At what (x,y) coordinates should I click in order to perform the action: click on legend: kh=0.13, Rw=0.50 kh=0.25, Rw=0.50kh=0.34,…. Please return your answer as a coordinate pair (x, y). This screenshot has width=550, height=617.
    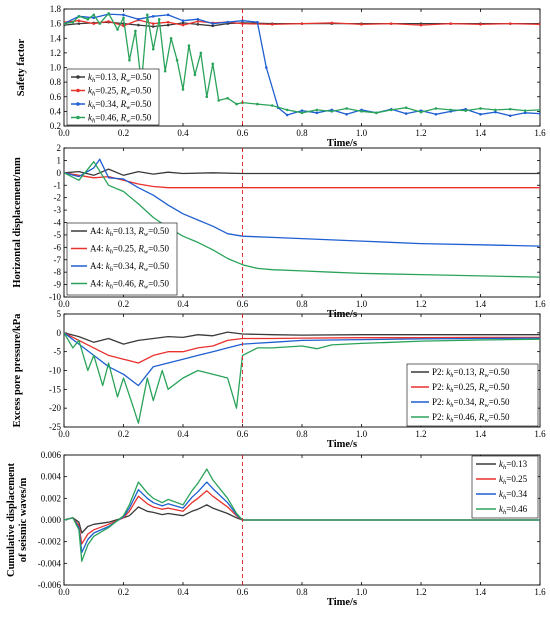
    Looking at the image, I should click on (113, 97).